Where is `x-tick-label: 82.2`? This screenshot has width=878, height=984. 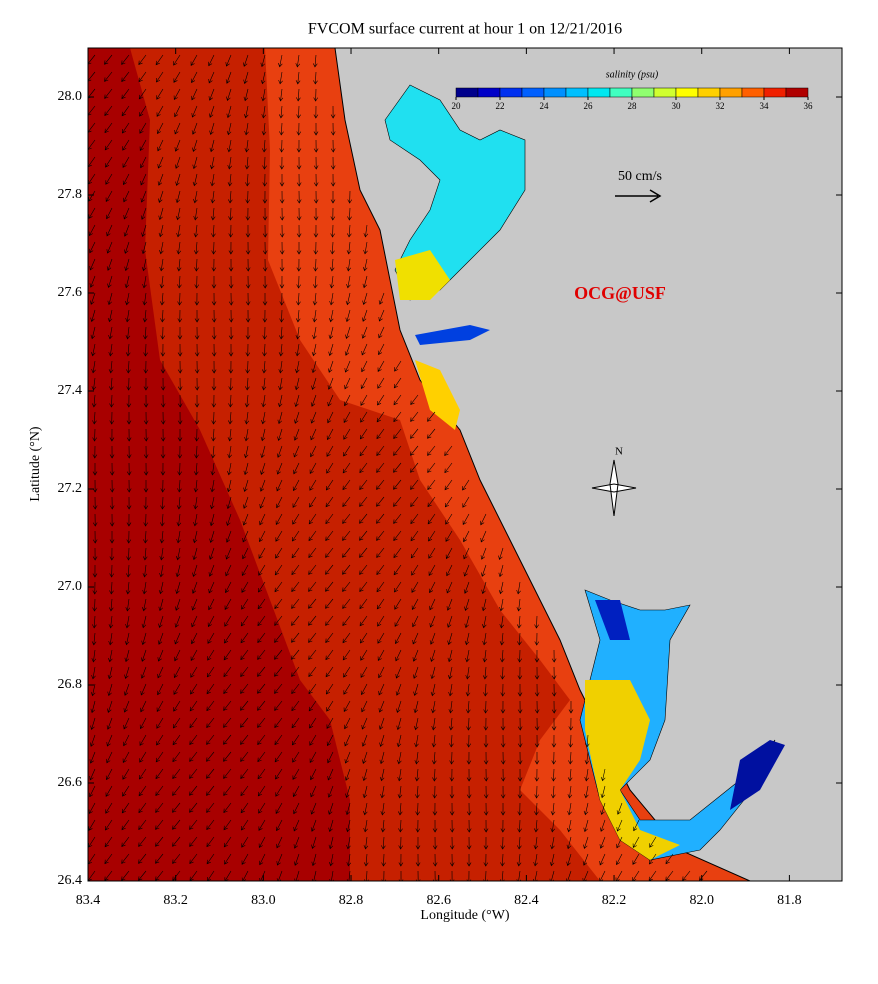 x-tick-label: 82.2 is located at coordinates (614, 900).